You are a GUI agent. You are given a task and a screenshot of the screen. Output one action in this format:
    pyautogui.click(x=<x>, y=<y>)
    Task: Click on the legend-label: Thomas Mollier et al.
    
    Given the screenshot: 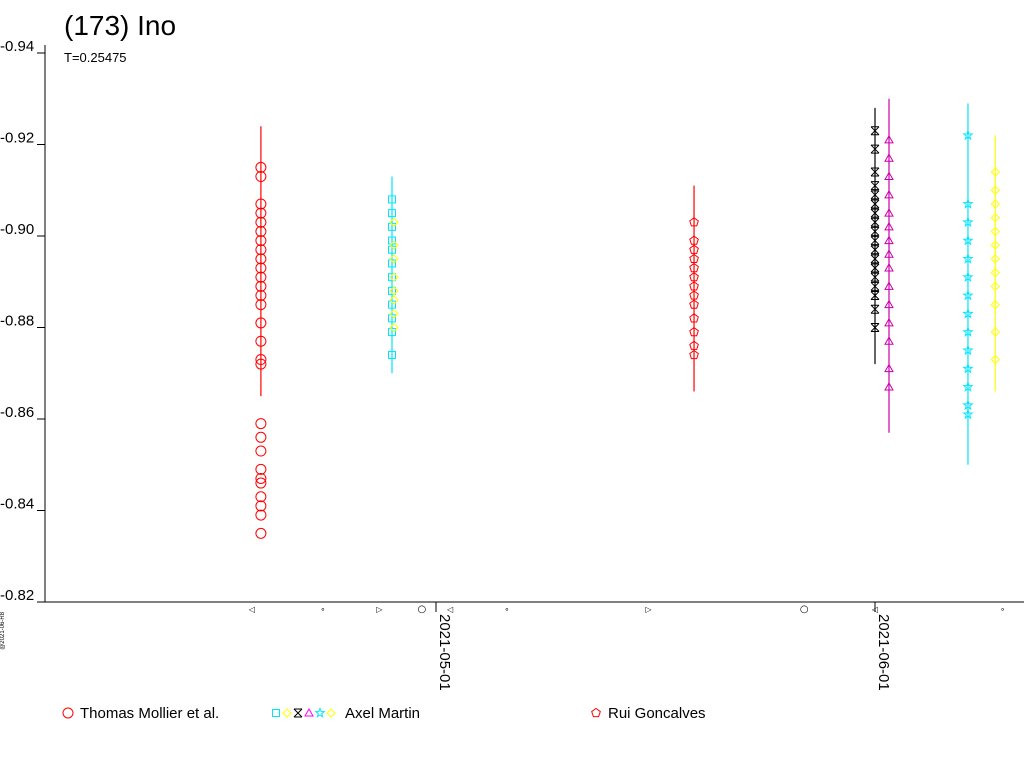 What is the action you would take?
    pyautogui.click(x=149, y=713)
    